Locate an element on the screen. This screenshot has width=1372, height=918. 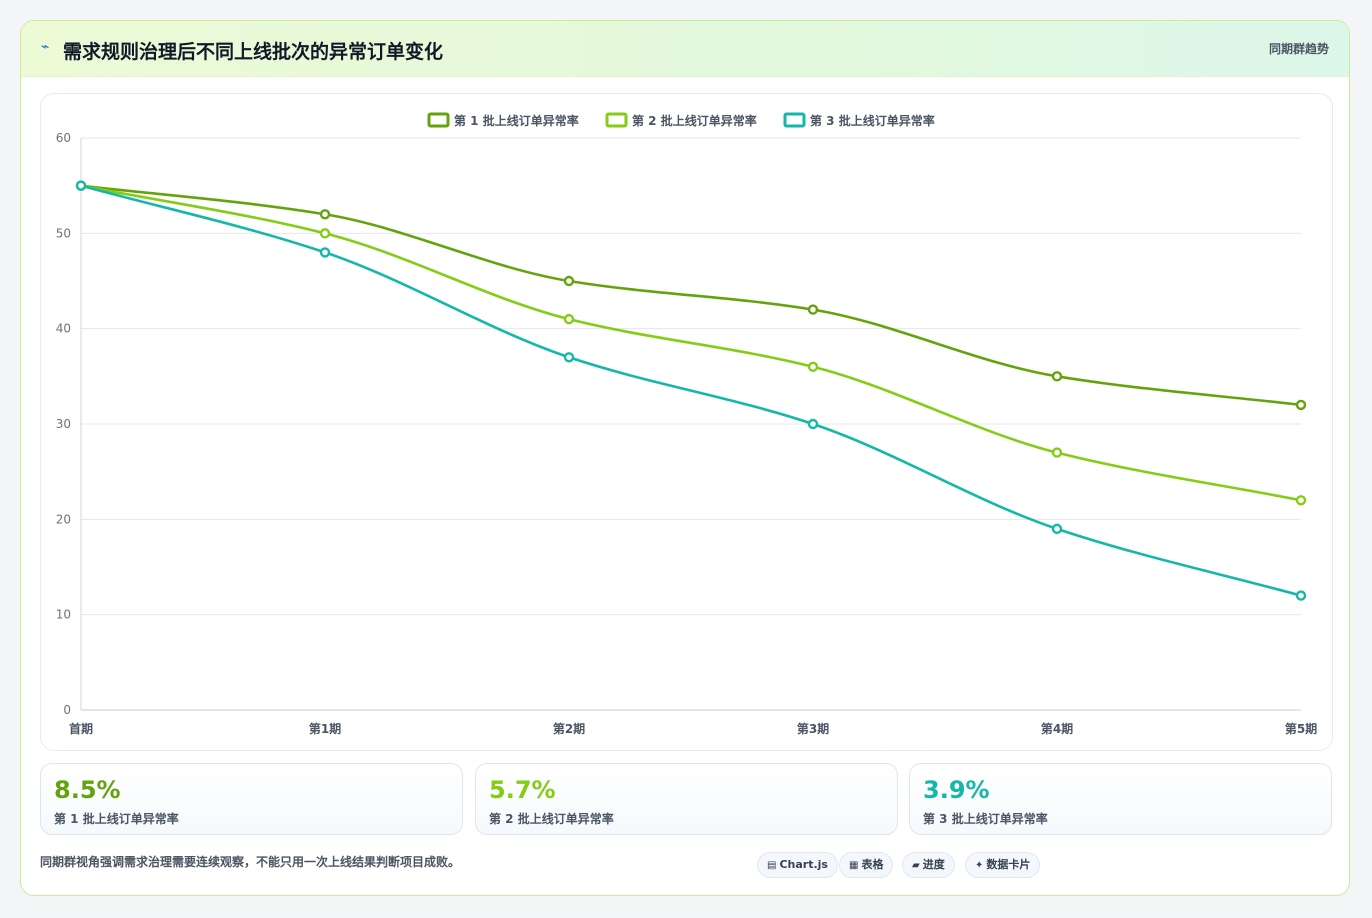
sparkle-icon: ✦ is located at coordinates (979, 865).